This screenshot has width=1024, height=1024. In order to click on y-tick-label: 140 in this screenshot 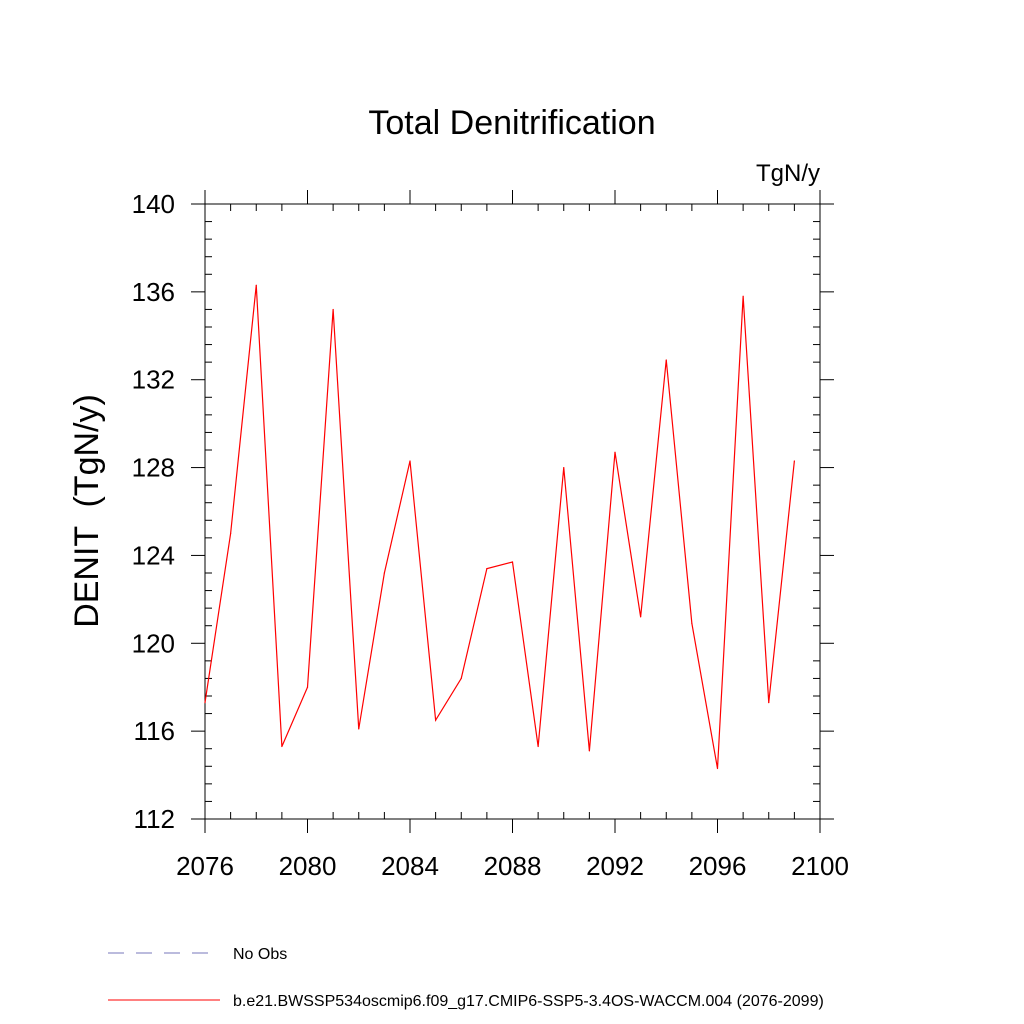, I will do `click(153, 204)`.